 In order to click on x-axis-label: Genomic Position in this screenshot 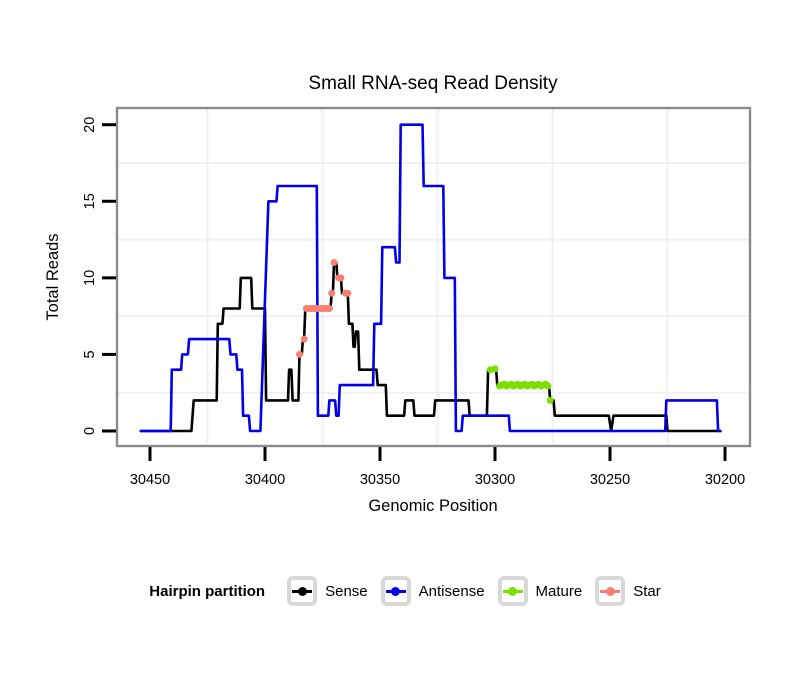, I will do `click(432, 506)`.